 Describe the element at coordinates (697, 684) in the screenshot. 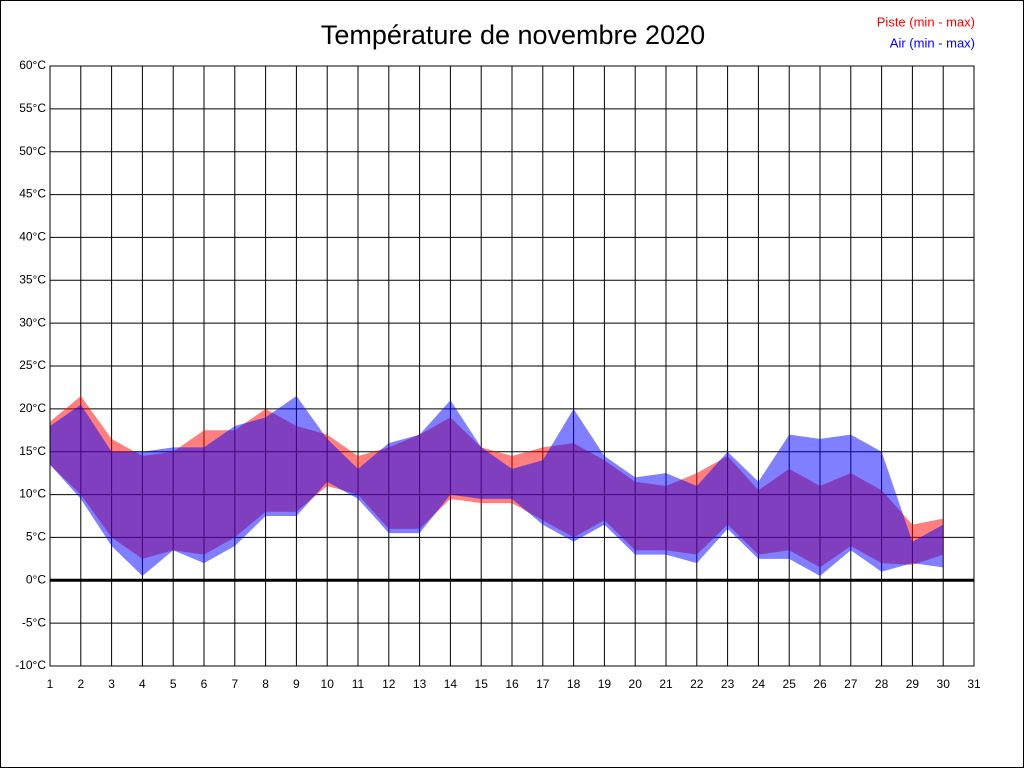

I see `x-tick-label: 22` at that location.